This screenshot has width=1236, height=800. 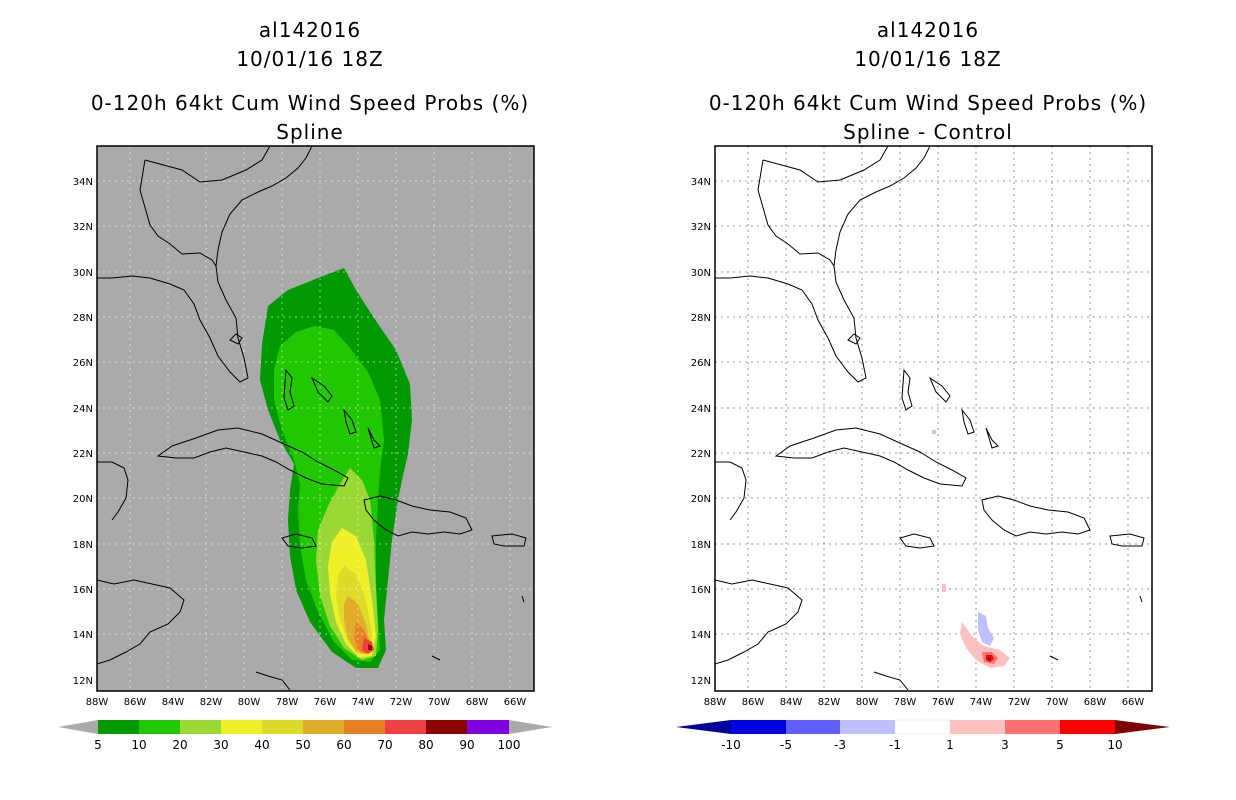 I want to click on colorbar-label: 80, so click(x=425, y=745).